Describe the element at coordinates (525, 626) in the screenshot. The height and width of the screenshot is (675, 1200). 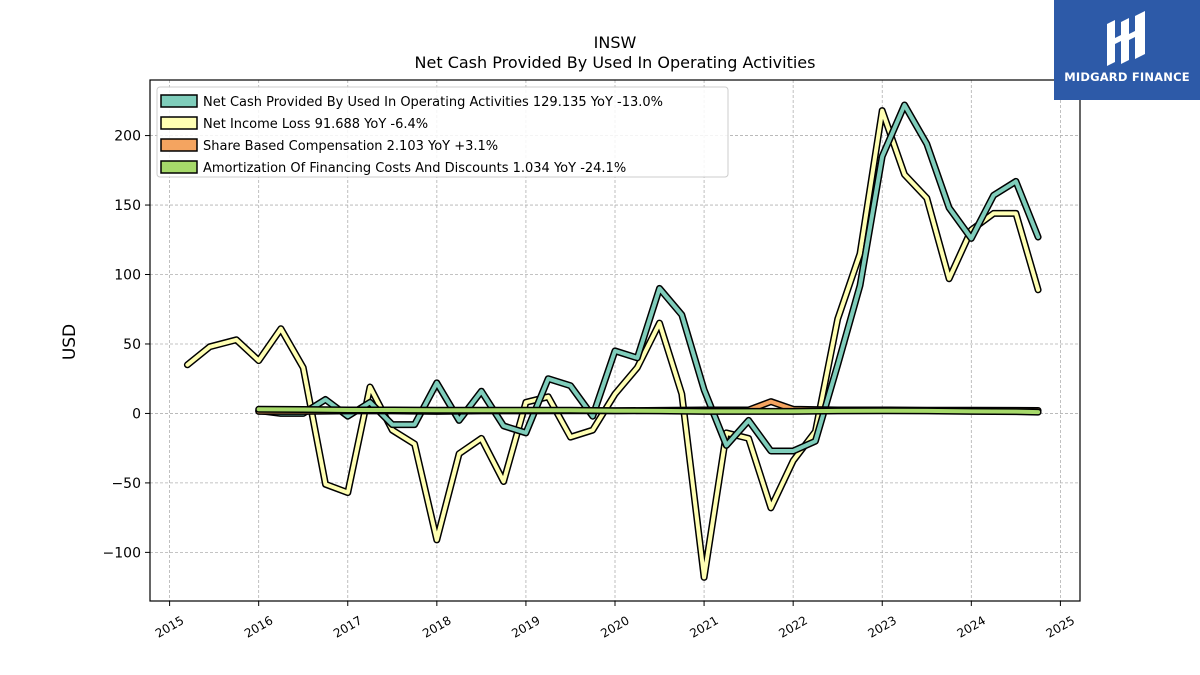
I see `x-tick-label: 2019` at that location.